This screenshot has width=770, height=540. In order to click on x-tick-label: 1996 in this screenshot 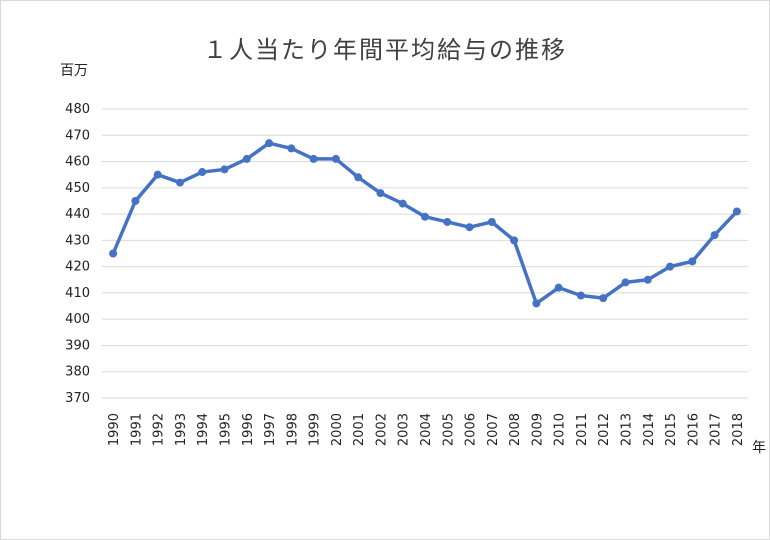, I will do `click(248, 429)`.